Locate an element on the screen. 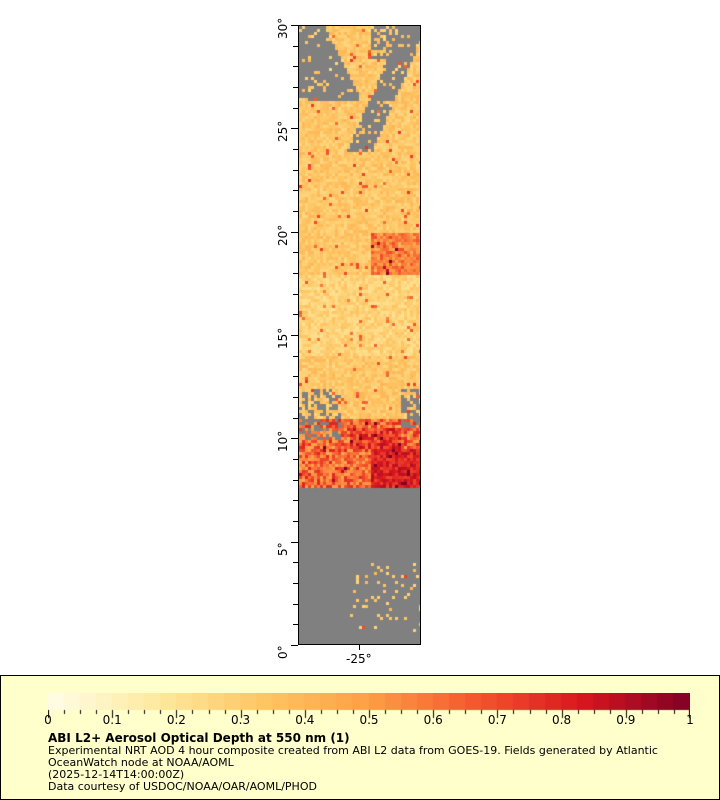  legend-description-2: OceanWatch node at NOAA/AOML is located at coordinates (141, 762).